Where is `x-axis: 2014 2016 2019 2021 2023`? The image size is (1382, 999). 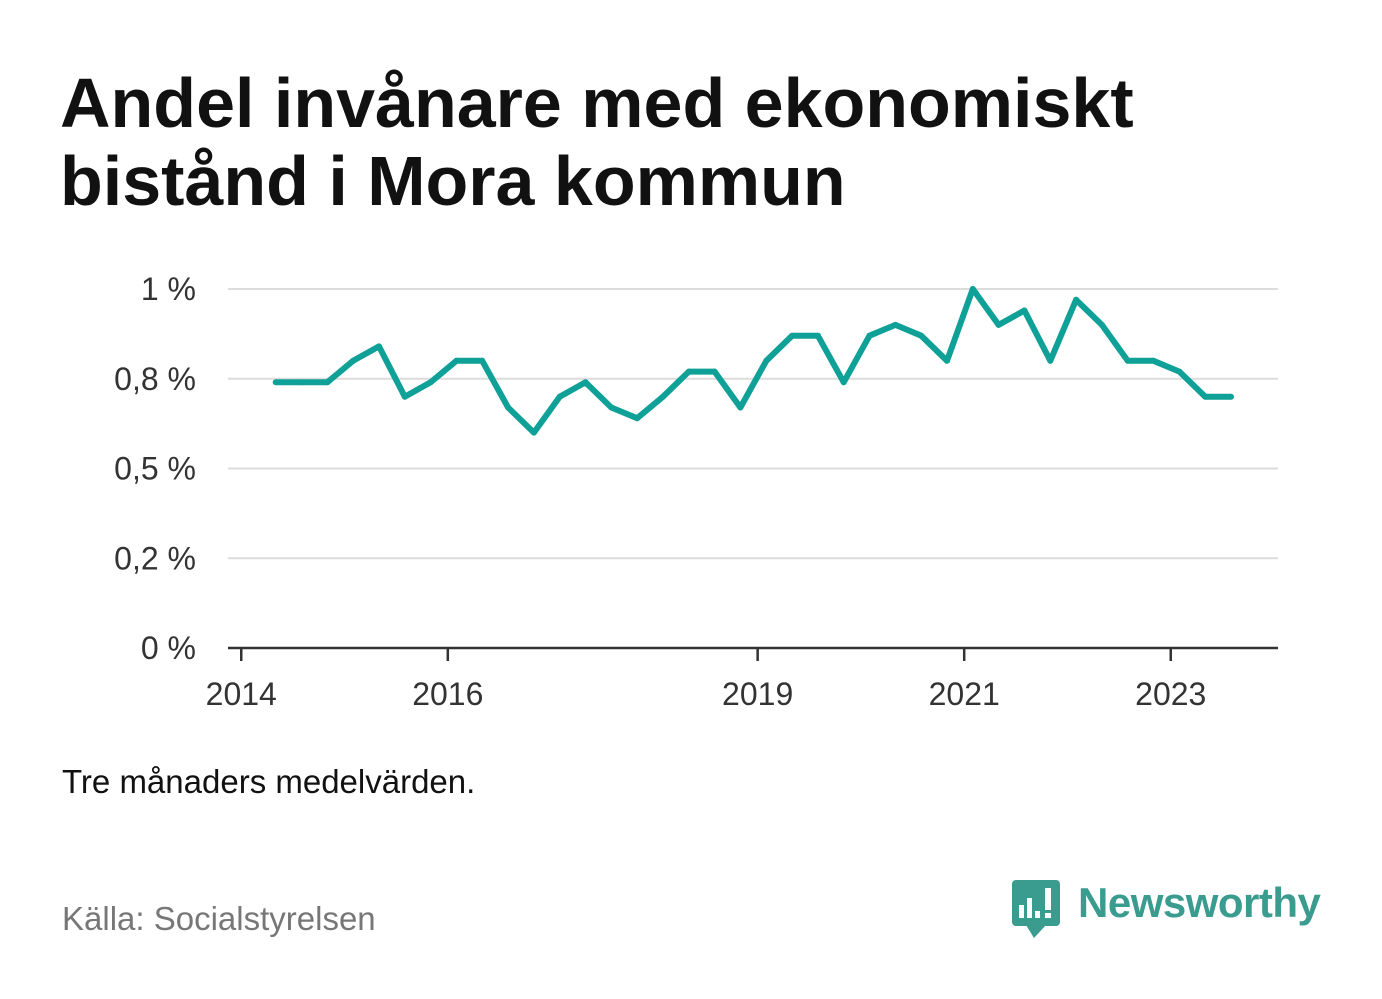
x-axis: 2014 2016 2019 2021 2023 is located at coordinates (742, 679).